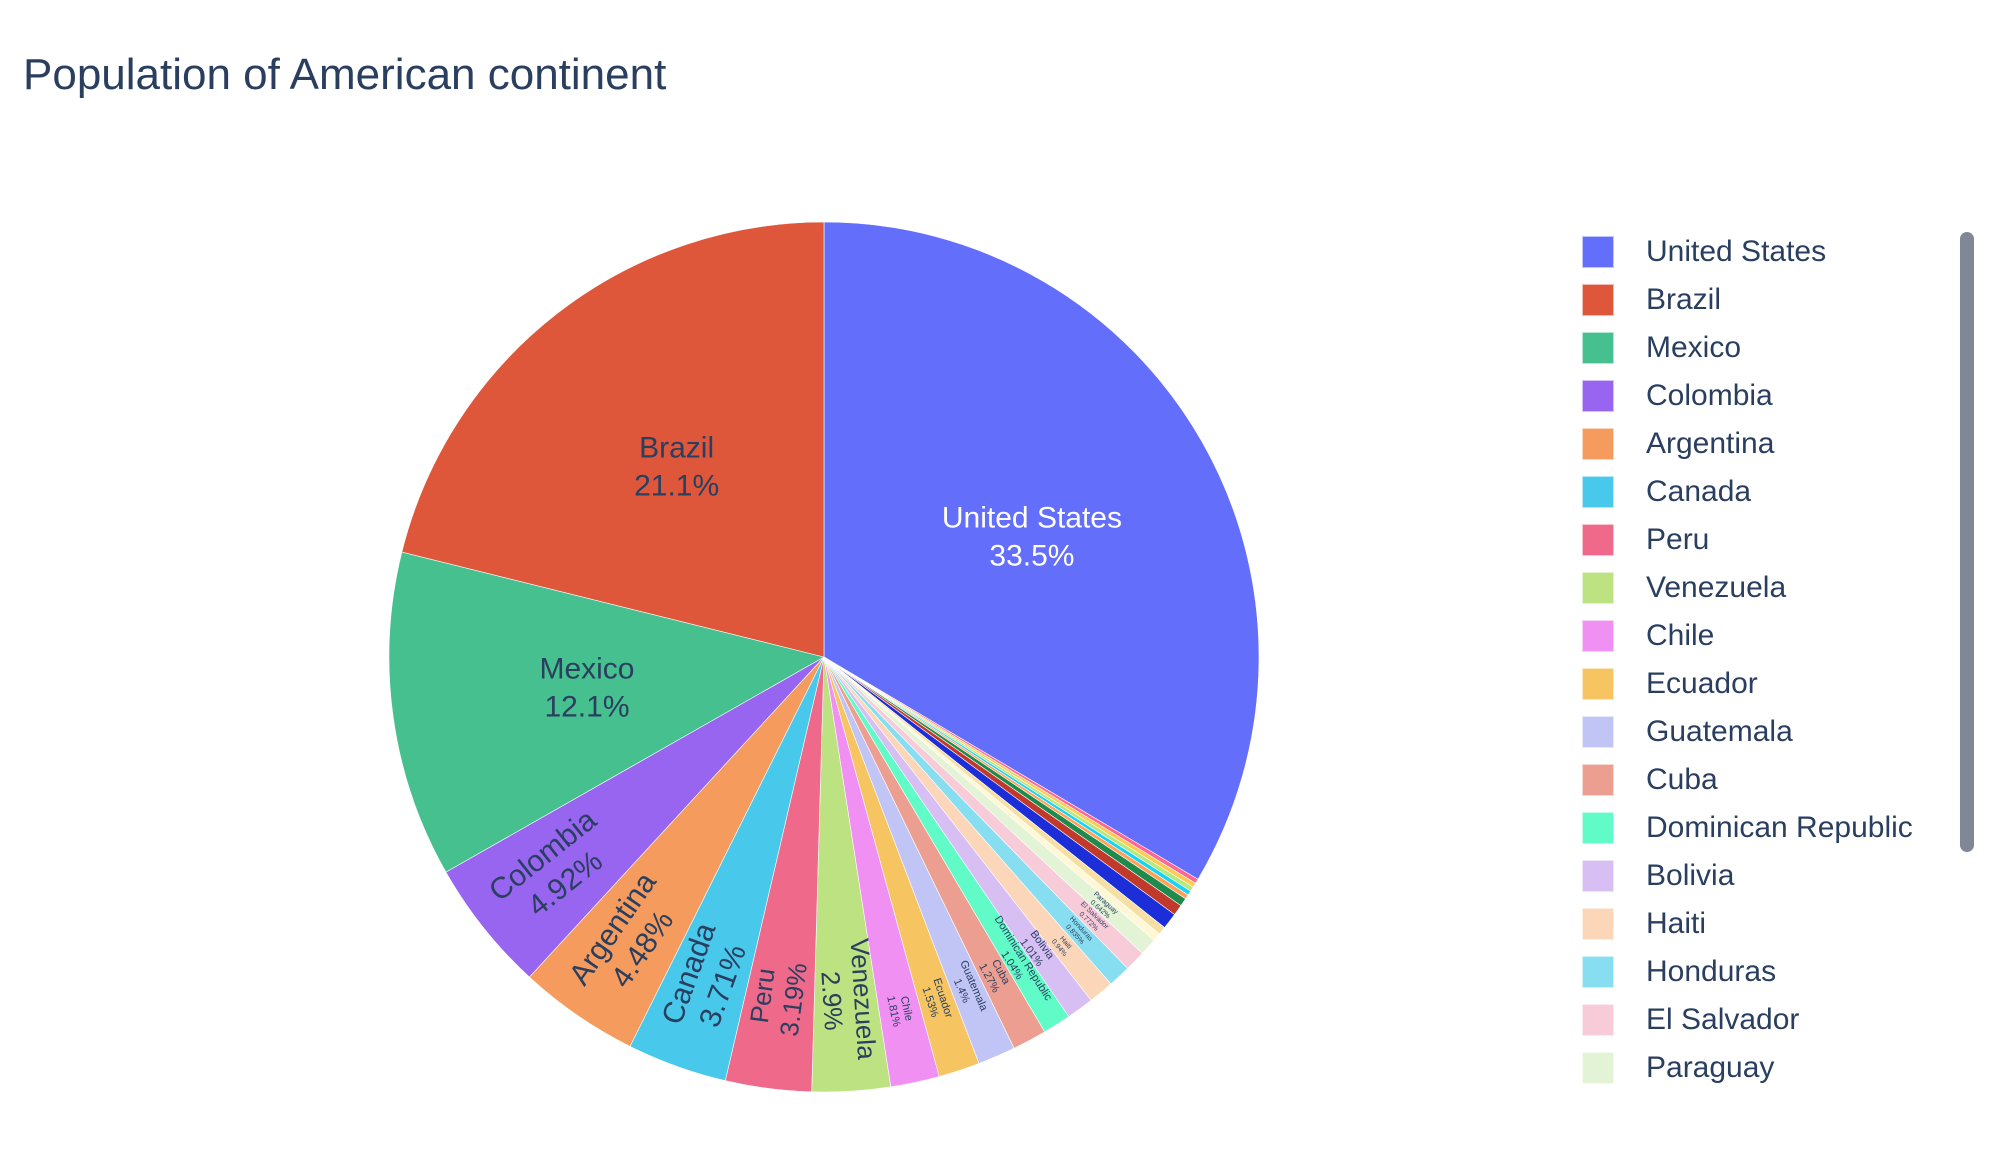 This screenshot has width=1996, height=1160. Describe the element at coordinates (1762, 924) in the screenshot. I see `legend-item-haiti: Haiti` at that location.